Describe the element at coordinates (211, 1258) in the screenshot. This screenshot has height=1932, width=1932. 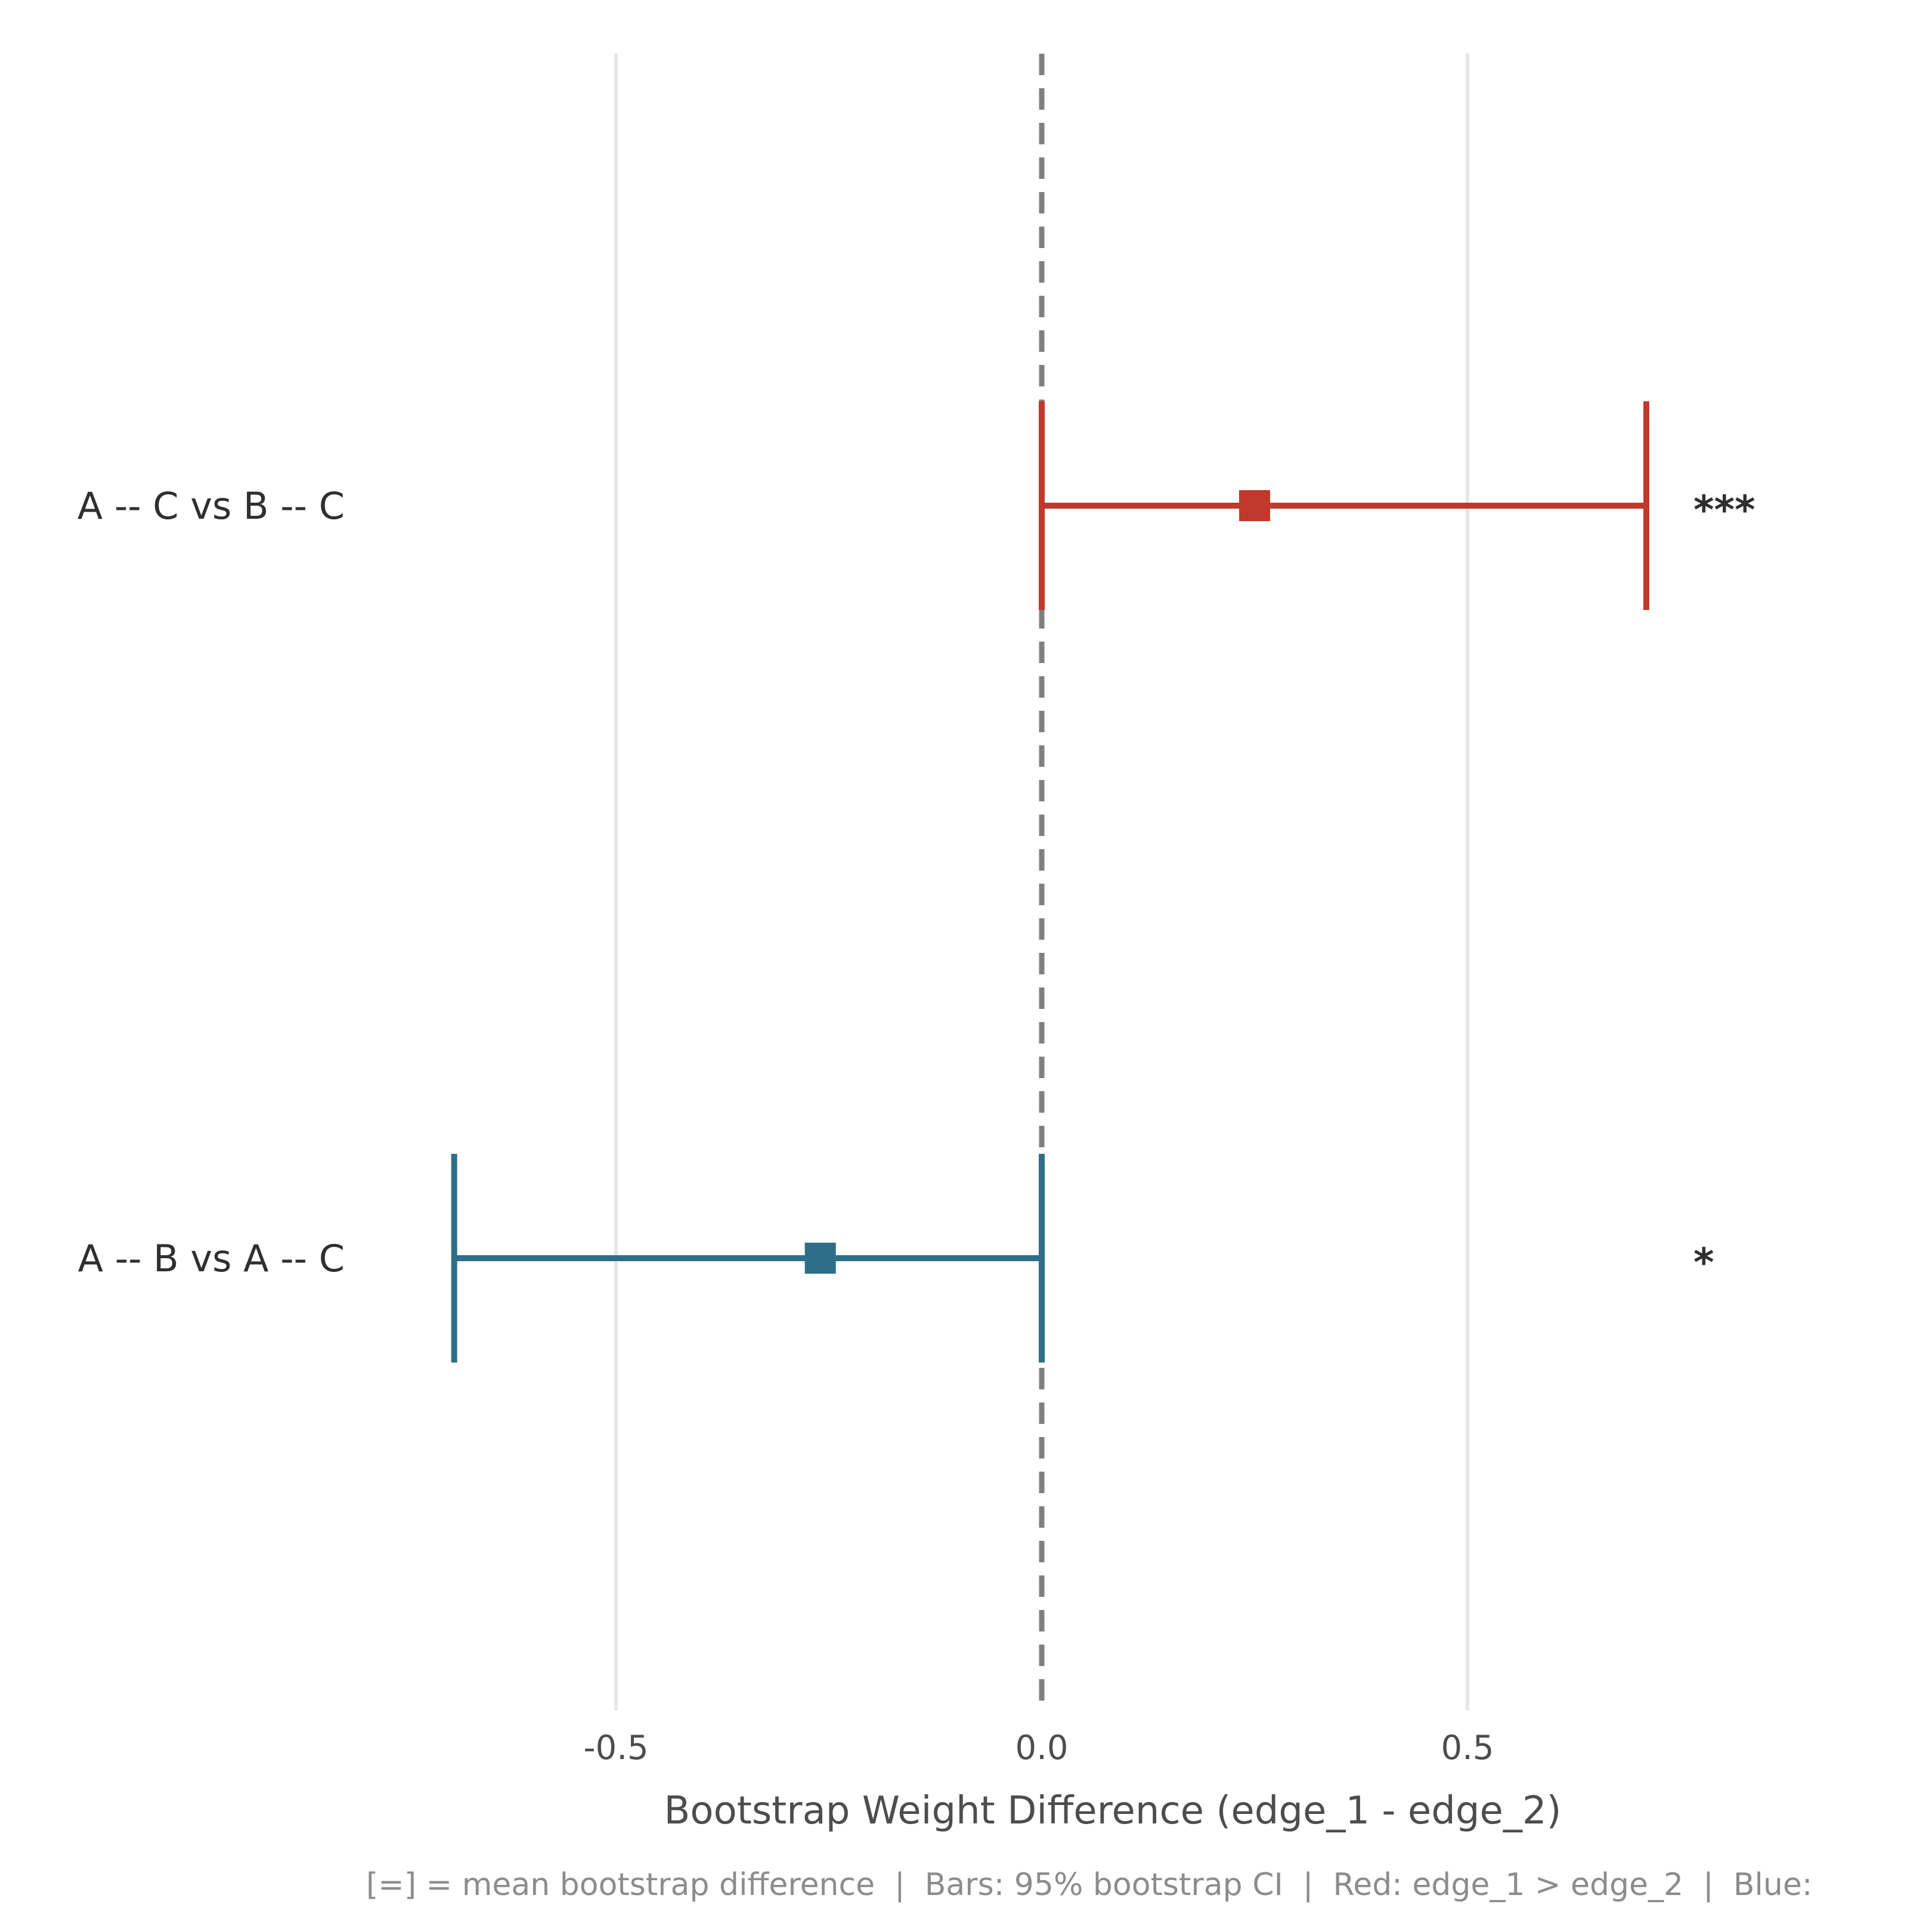
I see `row-label: A -- B vs A -- C` at that location.